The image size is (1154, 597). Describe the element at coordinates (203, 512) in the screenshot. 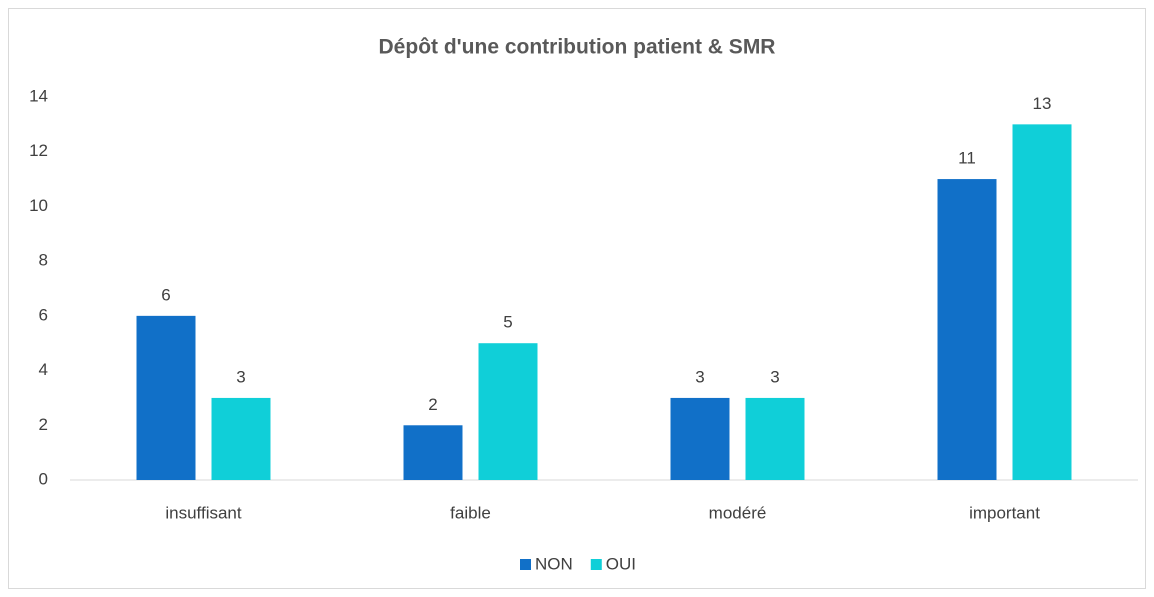

I see `x-tick-label: insuffisant` at that location.